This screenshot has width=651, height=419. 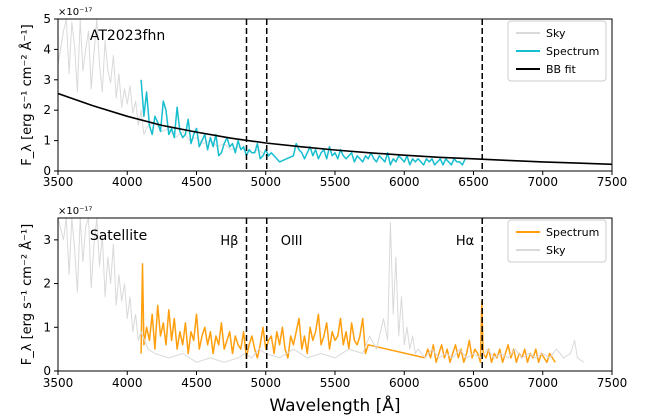 I want to click on legend: Sky Spectrum BB fit, so click(x=557, y=51).